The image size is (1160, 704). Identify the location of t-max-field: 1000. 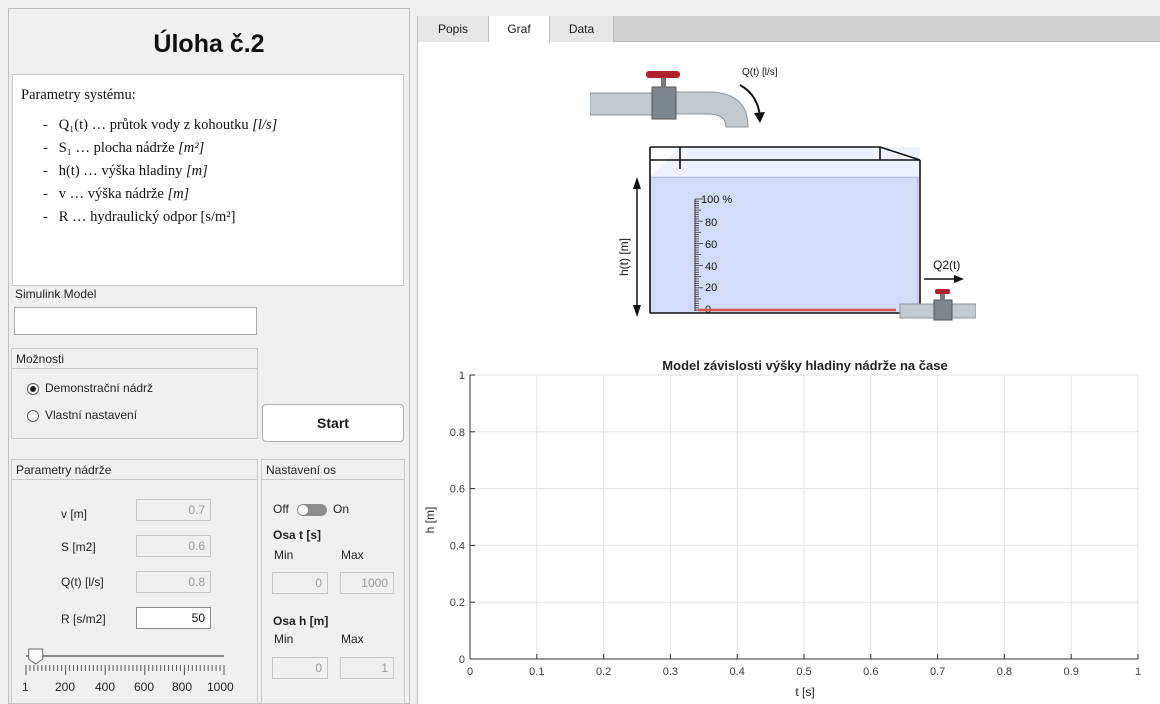
(367, 583).